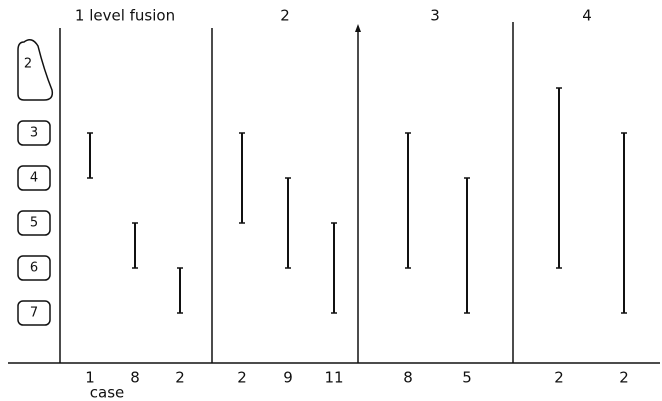 The width and height of the screenshot is (662, 401). I want to click on vertebra-label: 5, so click(34, 223).